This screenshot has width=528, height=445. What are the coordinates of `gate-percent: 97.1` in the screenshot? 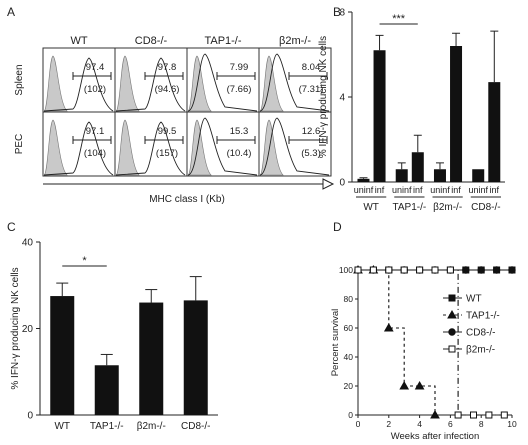 It's located at (95, 131).